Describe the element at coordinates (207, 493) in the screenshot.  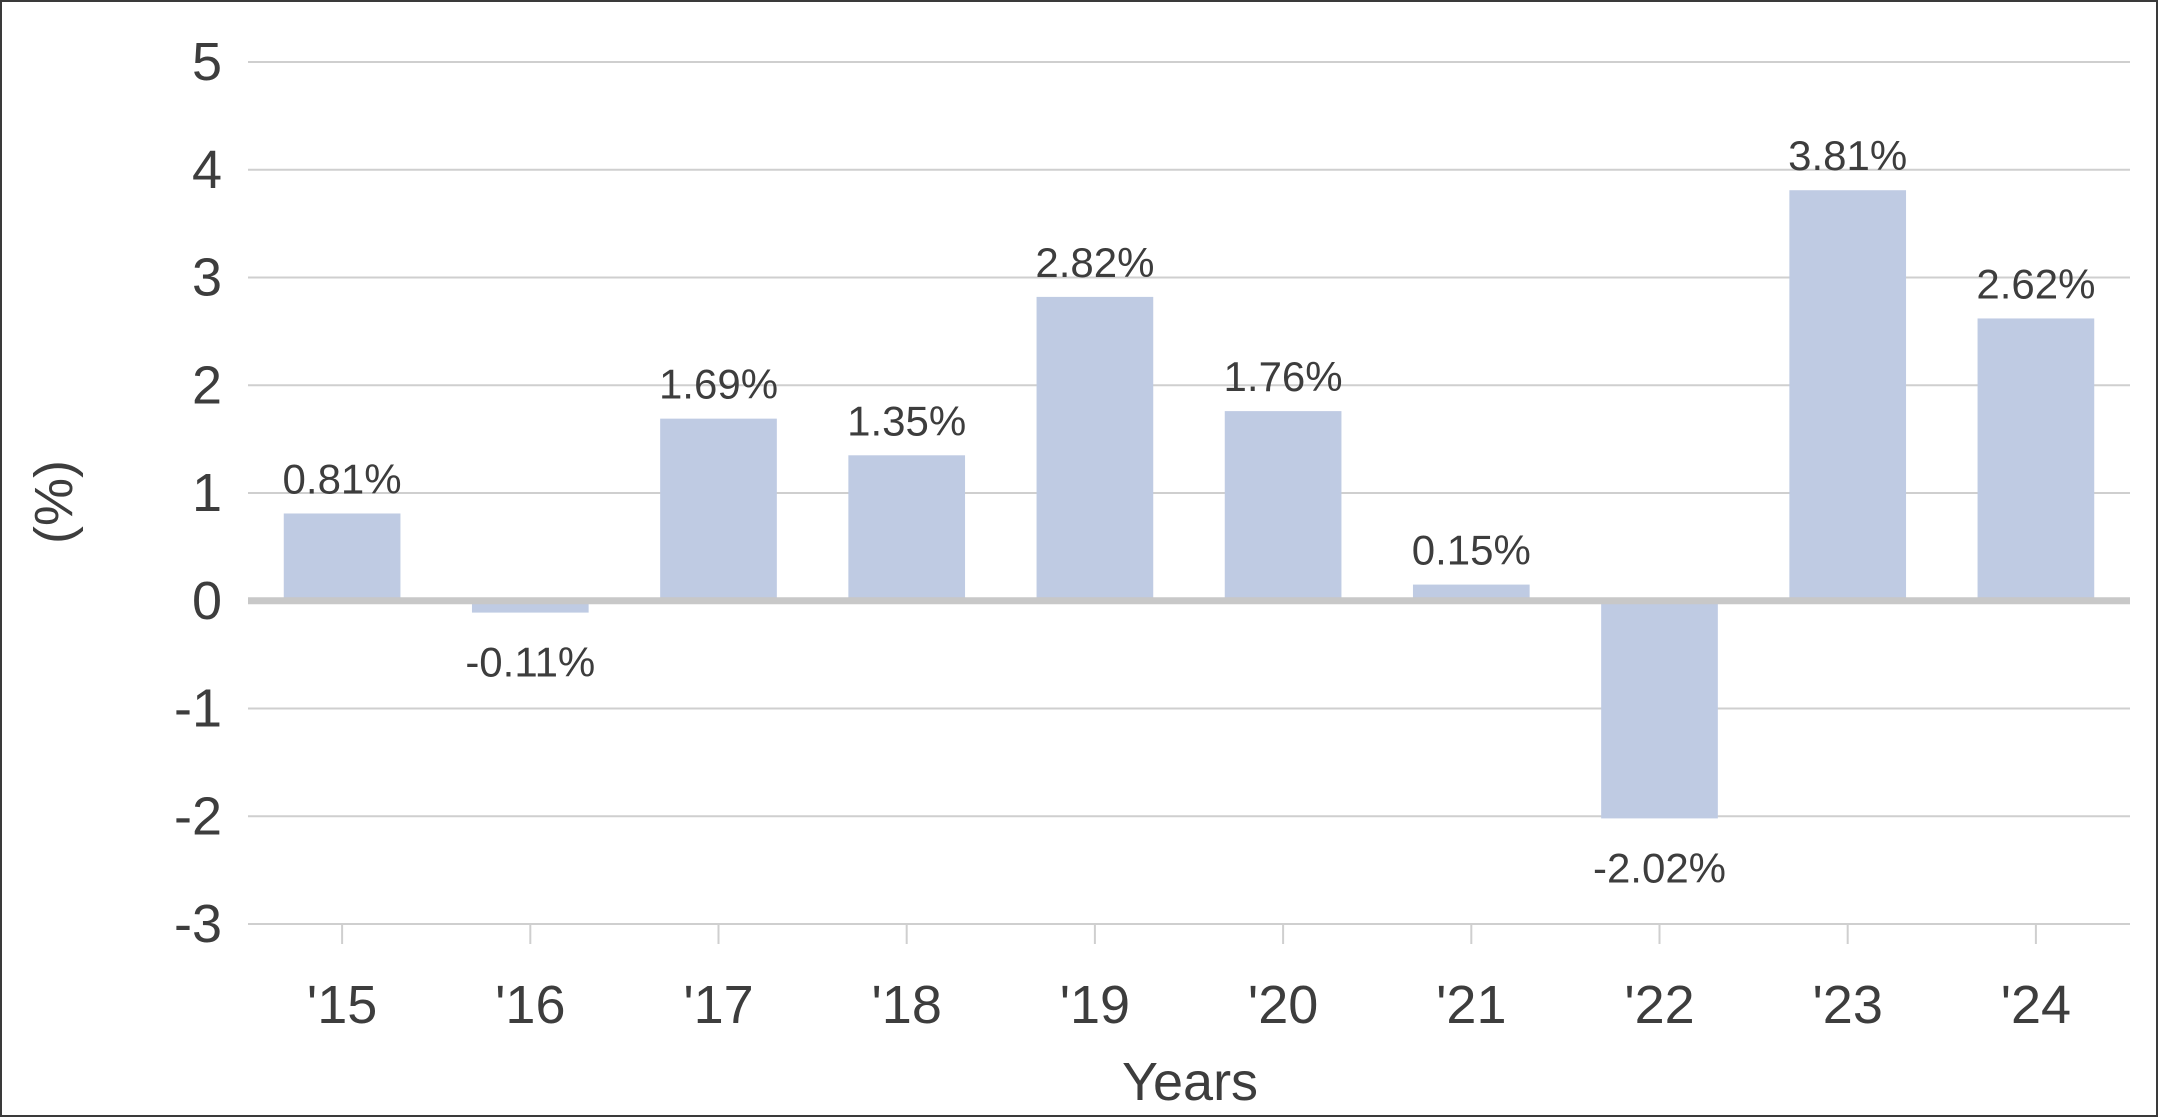
I see `y-tick-label: 1` at that location.